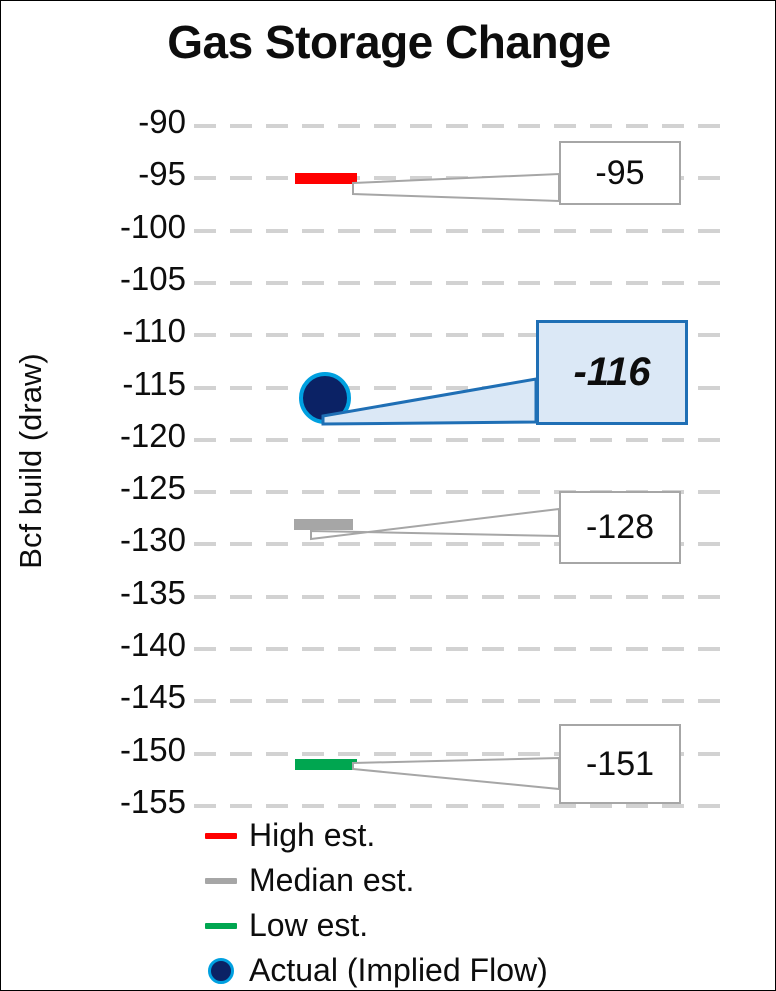  I want to click on y-axis-tick-label: -115, so click(154, 383).